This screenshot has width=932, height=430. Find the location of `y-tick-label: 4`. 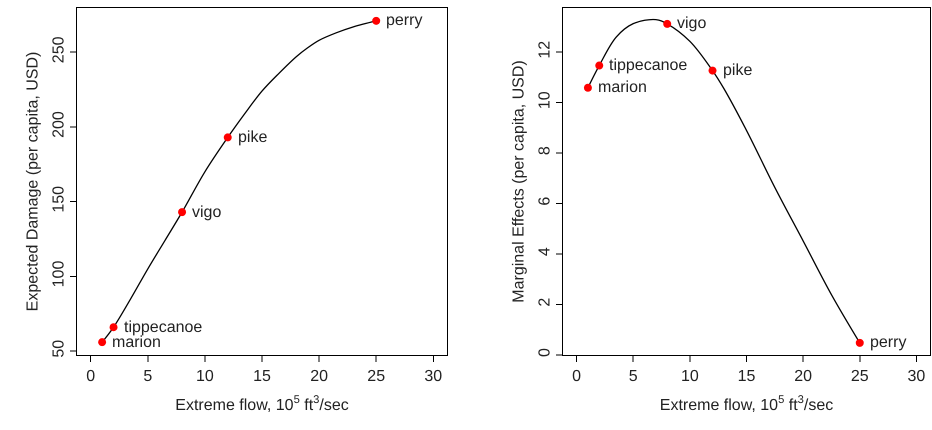

y-tick-label: 4 is located at coordinates (545, 251).